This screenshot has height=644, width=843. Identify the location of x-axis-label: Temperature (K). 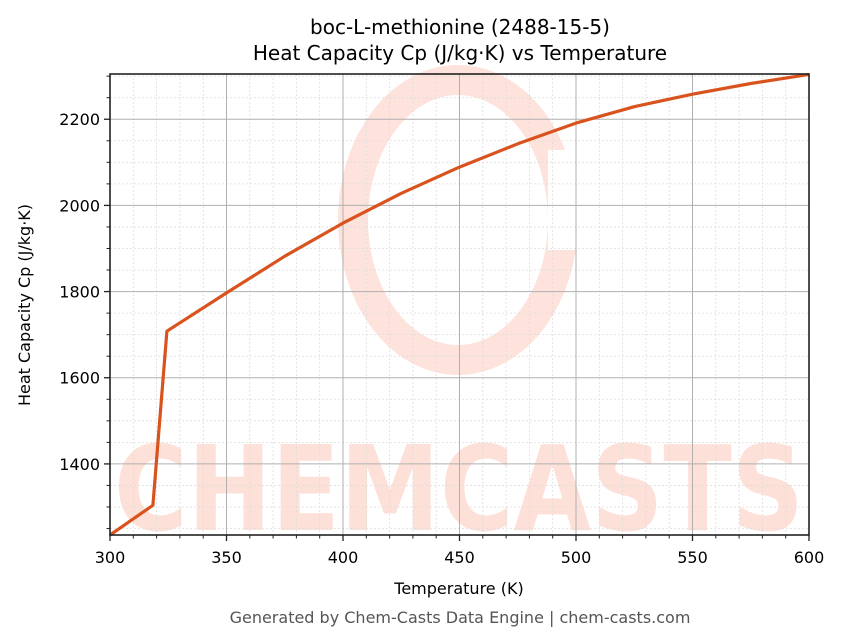
(458, 588).